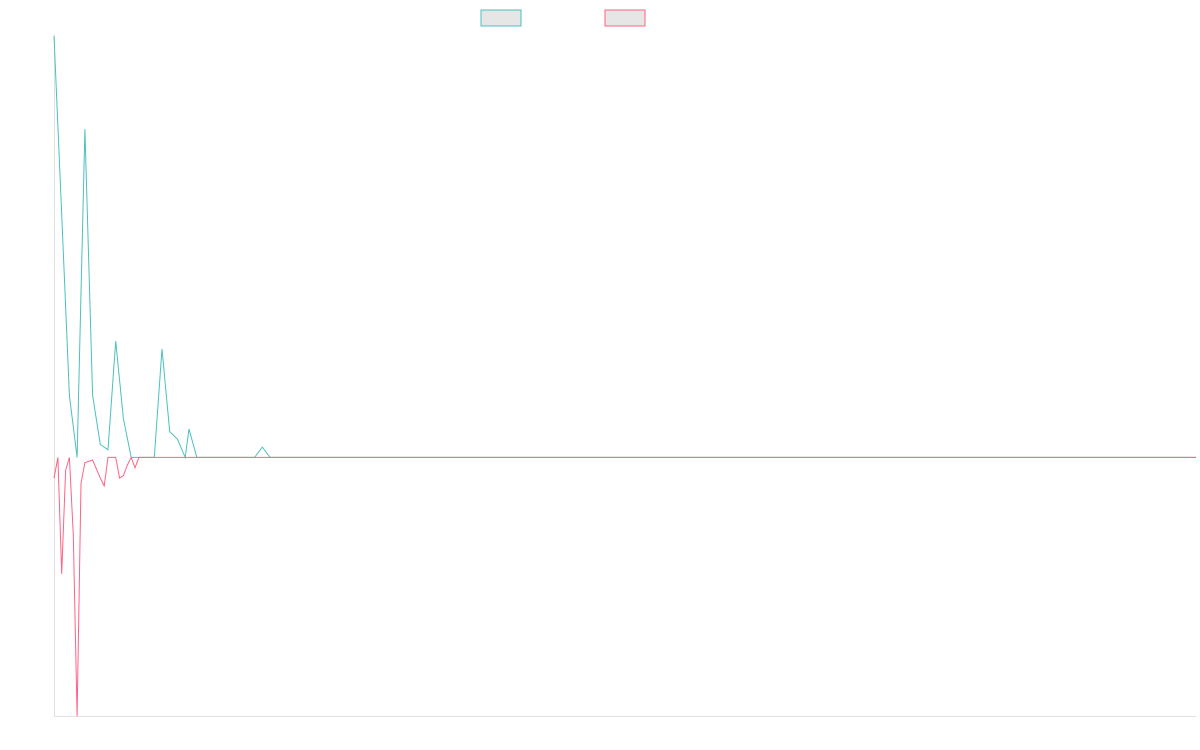 This screenshot has width=1200, height=750. What do you see at coordinates (563, 18) in the screenshot?
I see `legend` at bounding box center [563, 18].